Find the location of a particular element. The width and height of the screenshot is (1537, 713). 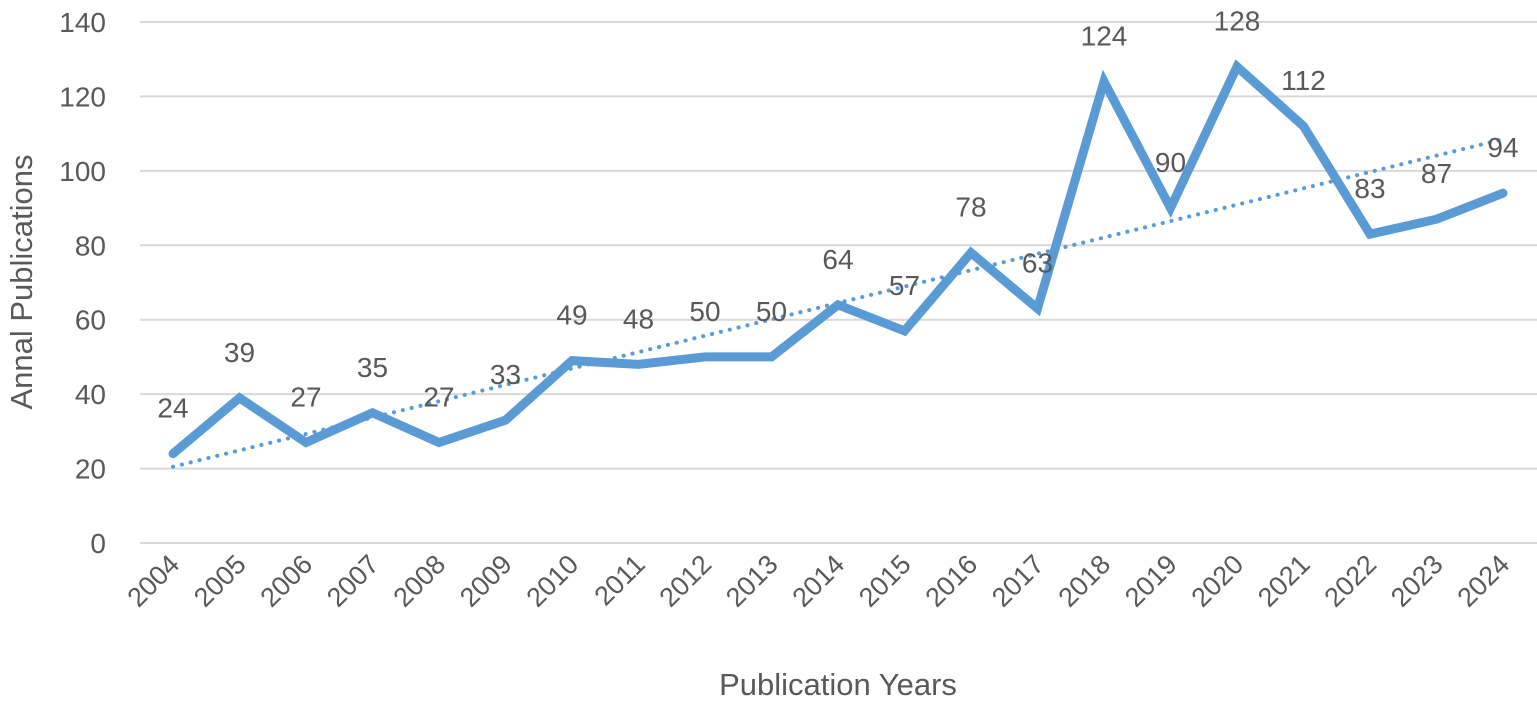

x-axis-title: Publication Years is located at coordinates (838, 684).